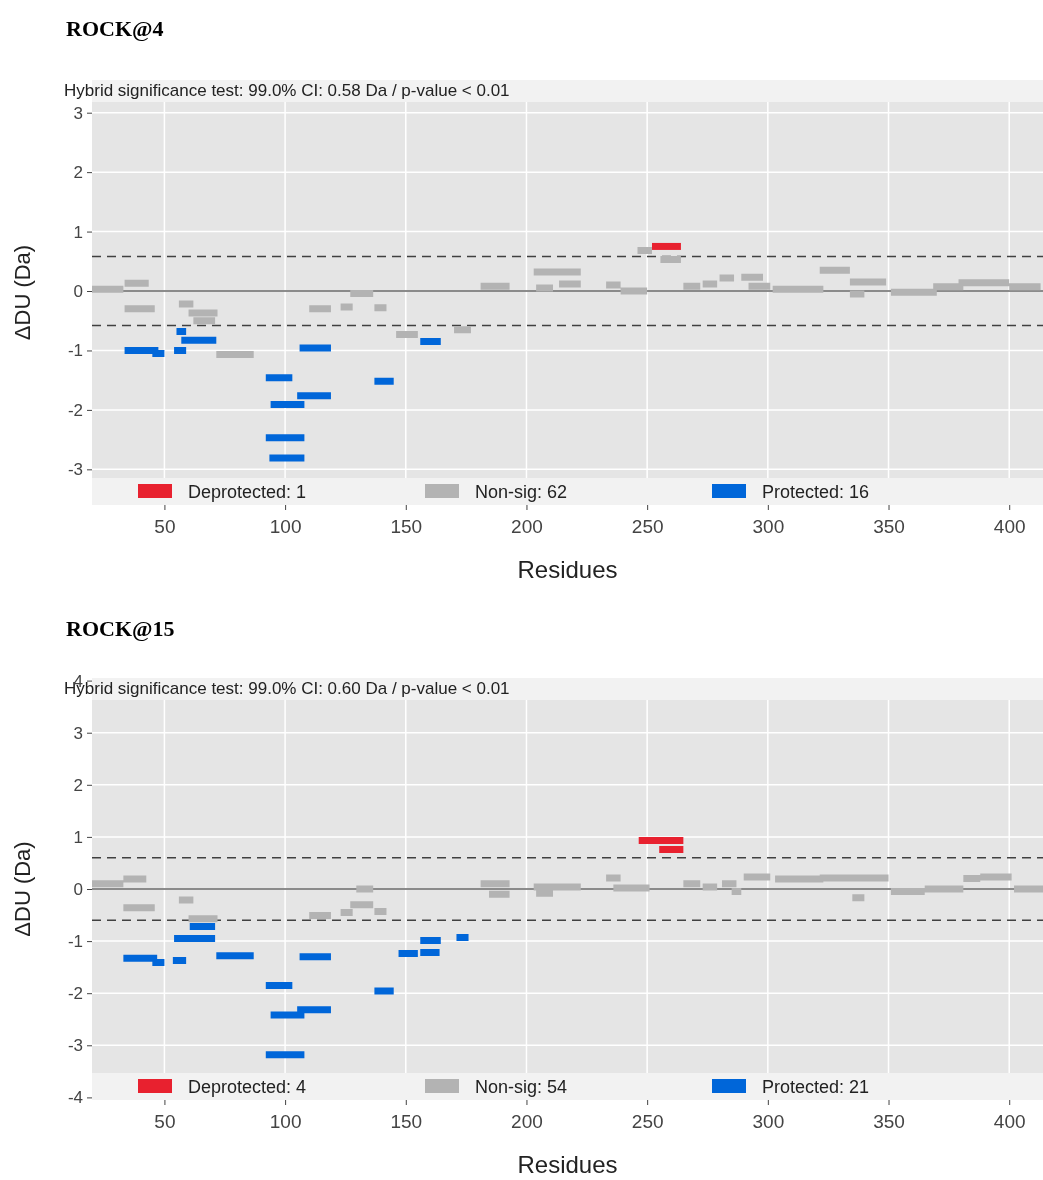  I want to click on legend-label: Non-sig: 54, so click(521, 1087).